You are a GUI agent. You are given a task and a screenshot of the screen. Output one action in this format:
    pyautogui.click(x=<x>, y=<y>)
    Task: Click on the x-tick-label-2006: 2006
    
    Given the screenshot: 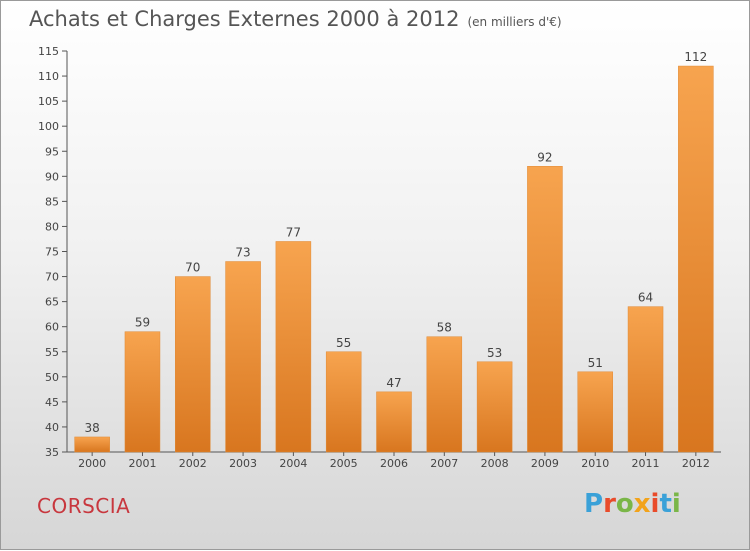 What is the action you would take?
    pyautogui.click(x=394, y=463)
    